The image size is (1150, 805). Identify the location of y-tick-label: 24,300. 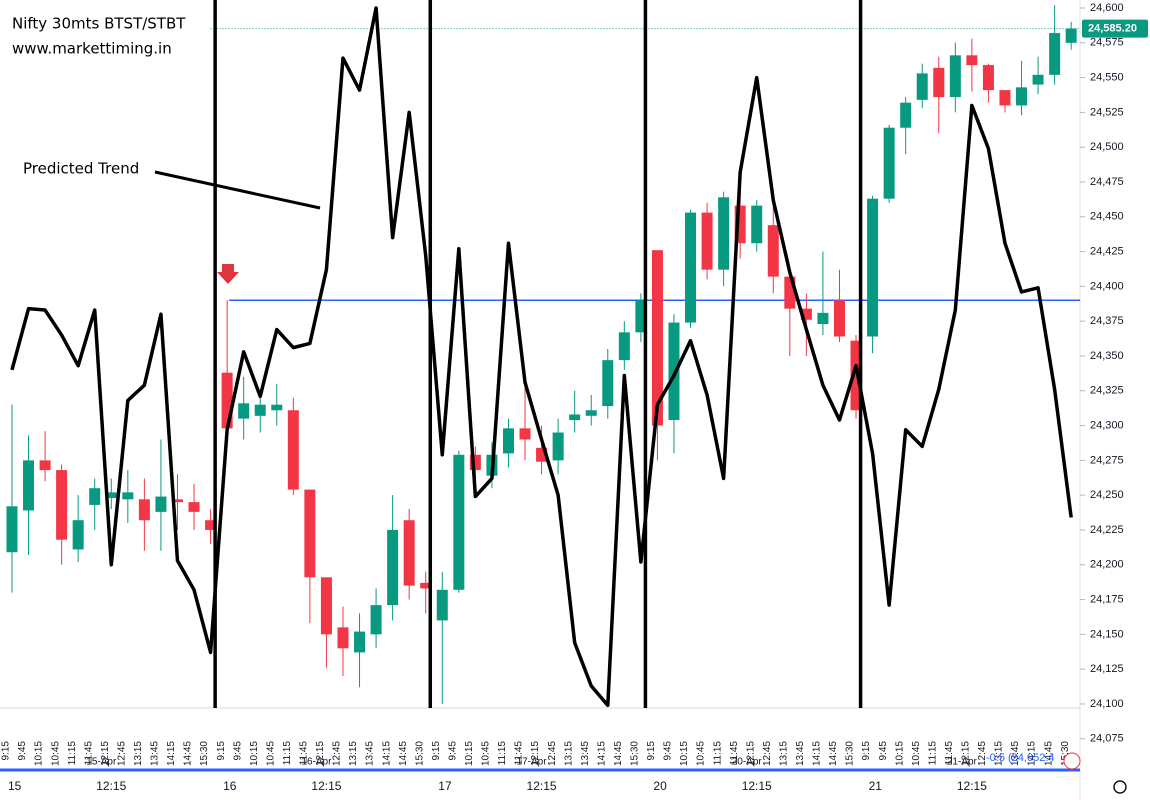
(1107, 425).